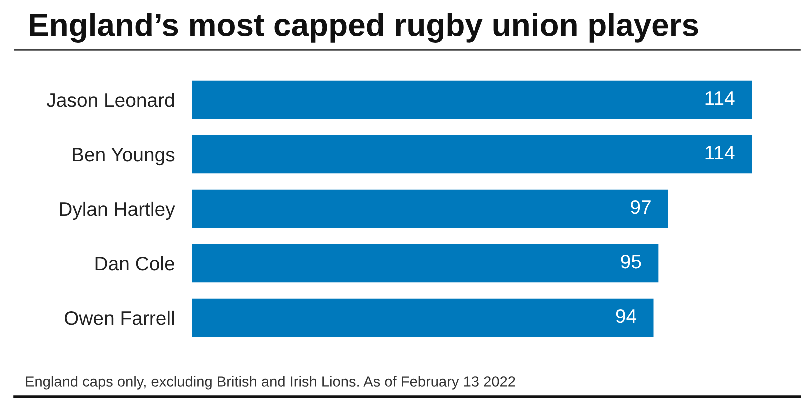  What do you see at coordinates (631, 261) in the screenshot?
I see `data-label: 95` at bounding box center [631, 261].